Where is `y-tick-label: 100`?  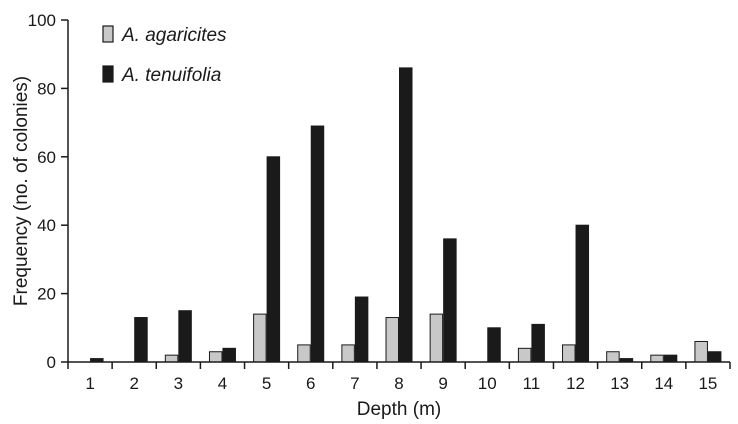
y-tick-label: 100 is located at coordinates (42, 20).